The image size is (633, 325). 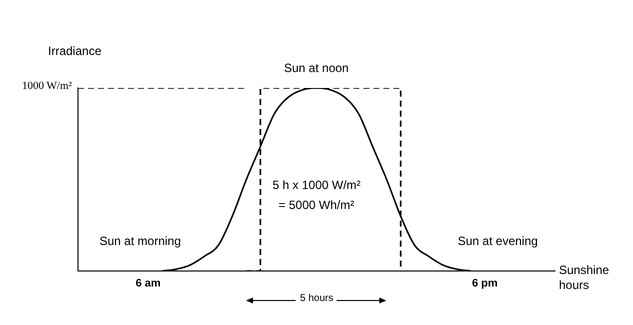 What do you see at coordinates (316, 185) in the screenshot?
I see `annotation: 5 h x 1000 W/m²` at bounding box center [316, 185].